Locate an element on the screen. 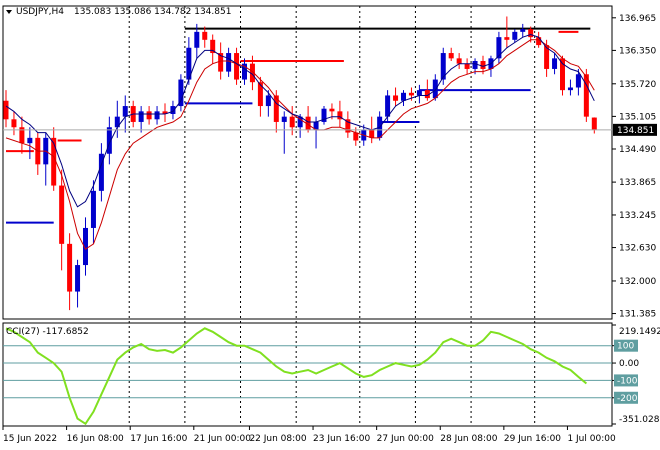 The height and width of the screenshot is (450, 660). collapse-triangle-icon is located at coordinates (9, 12).